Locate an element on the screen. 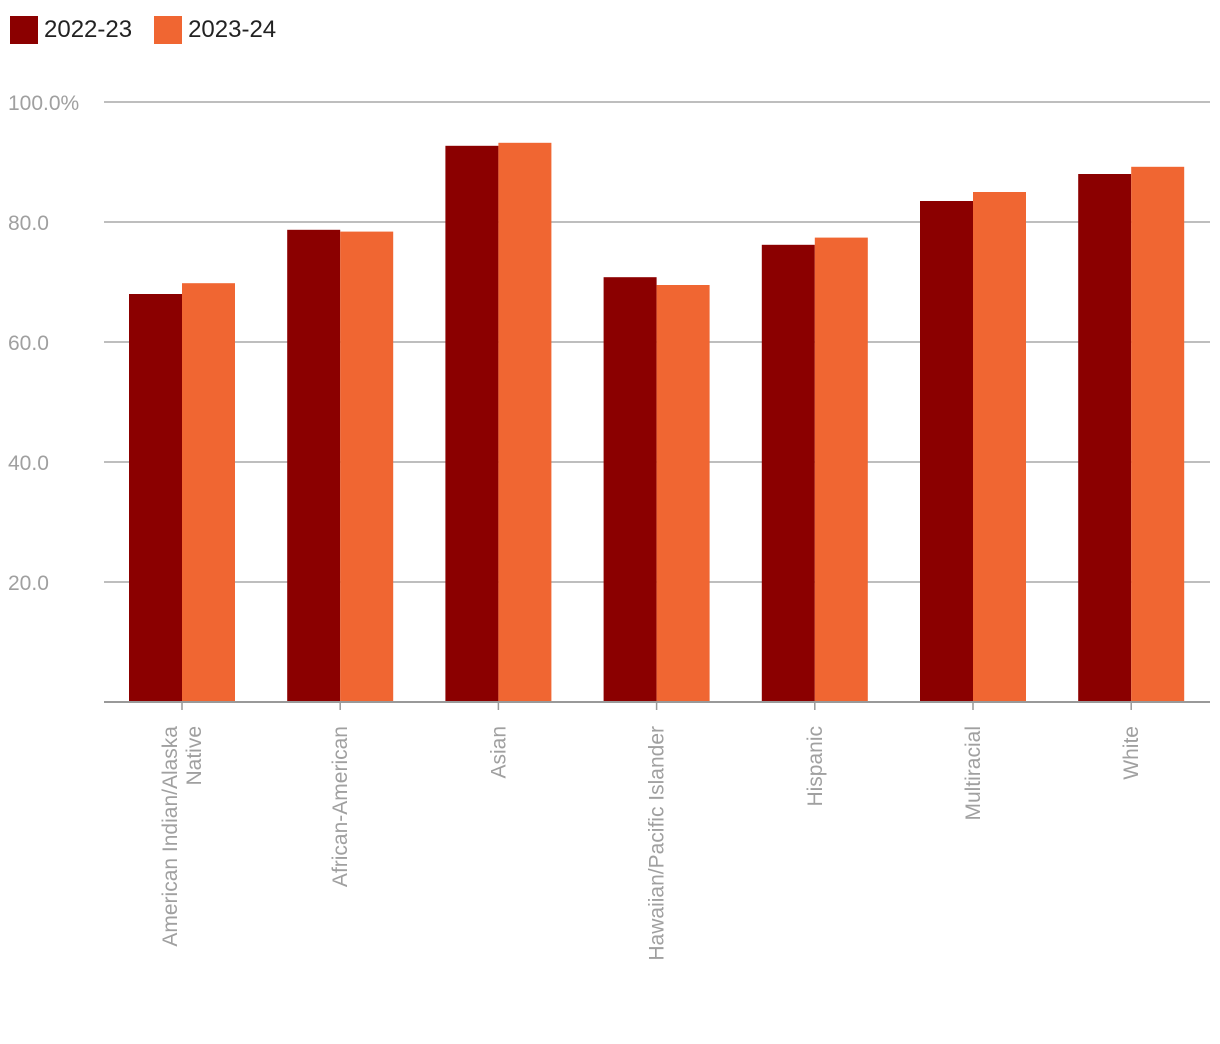 This screenshot has height=1044, width=1220. x-category-label-3: Asian is located at coordinates (498, 752).